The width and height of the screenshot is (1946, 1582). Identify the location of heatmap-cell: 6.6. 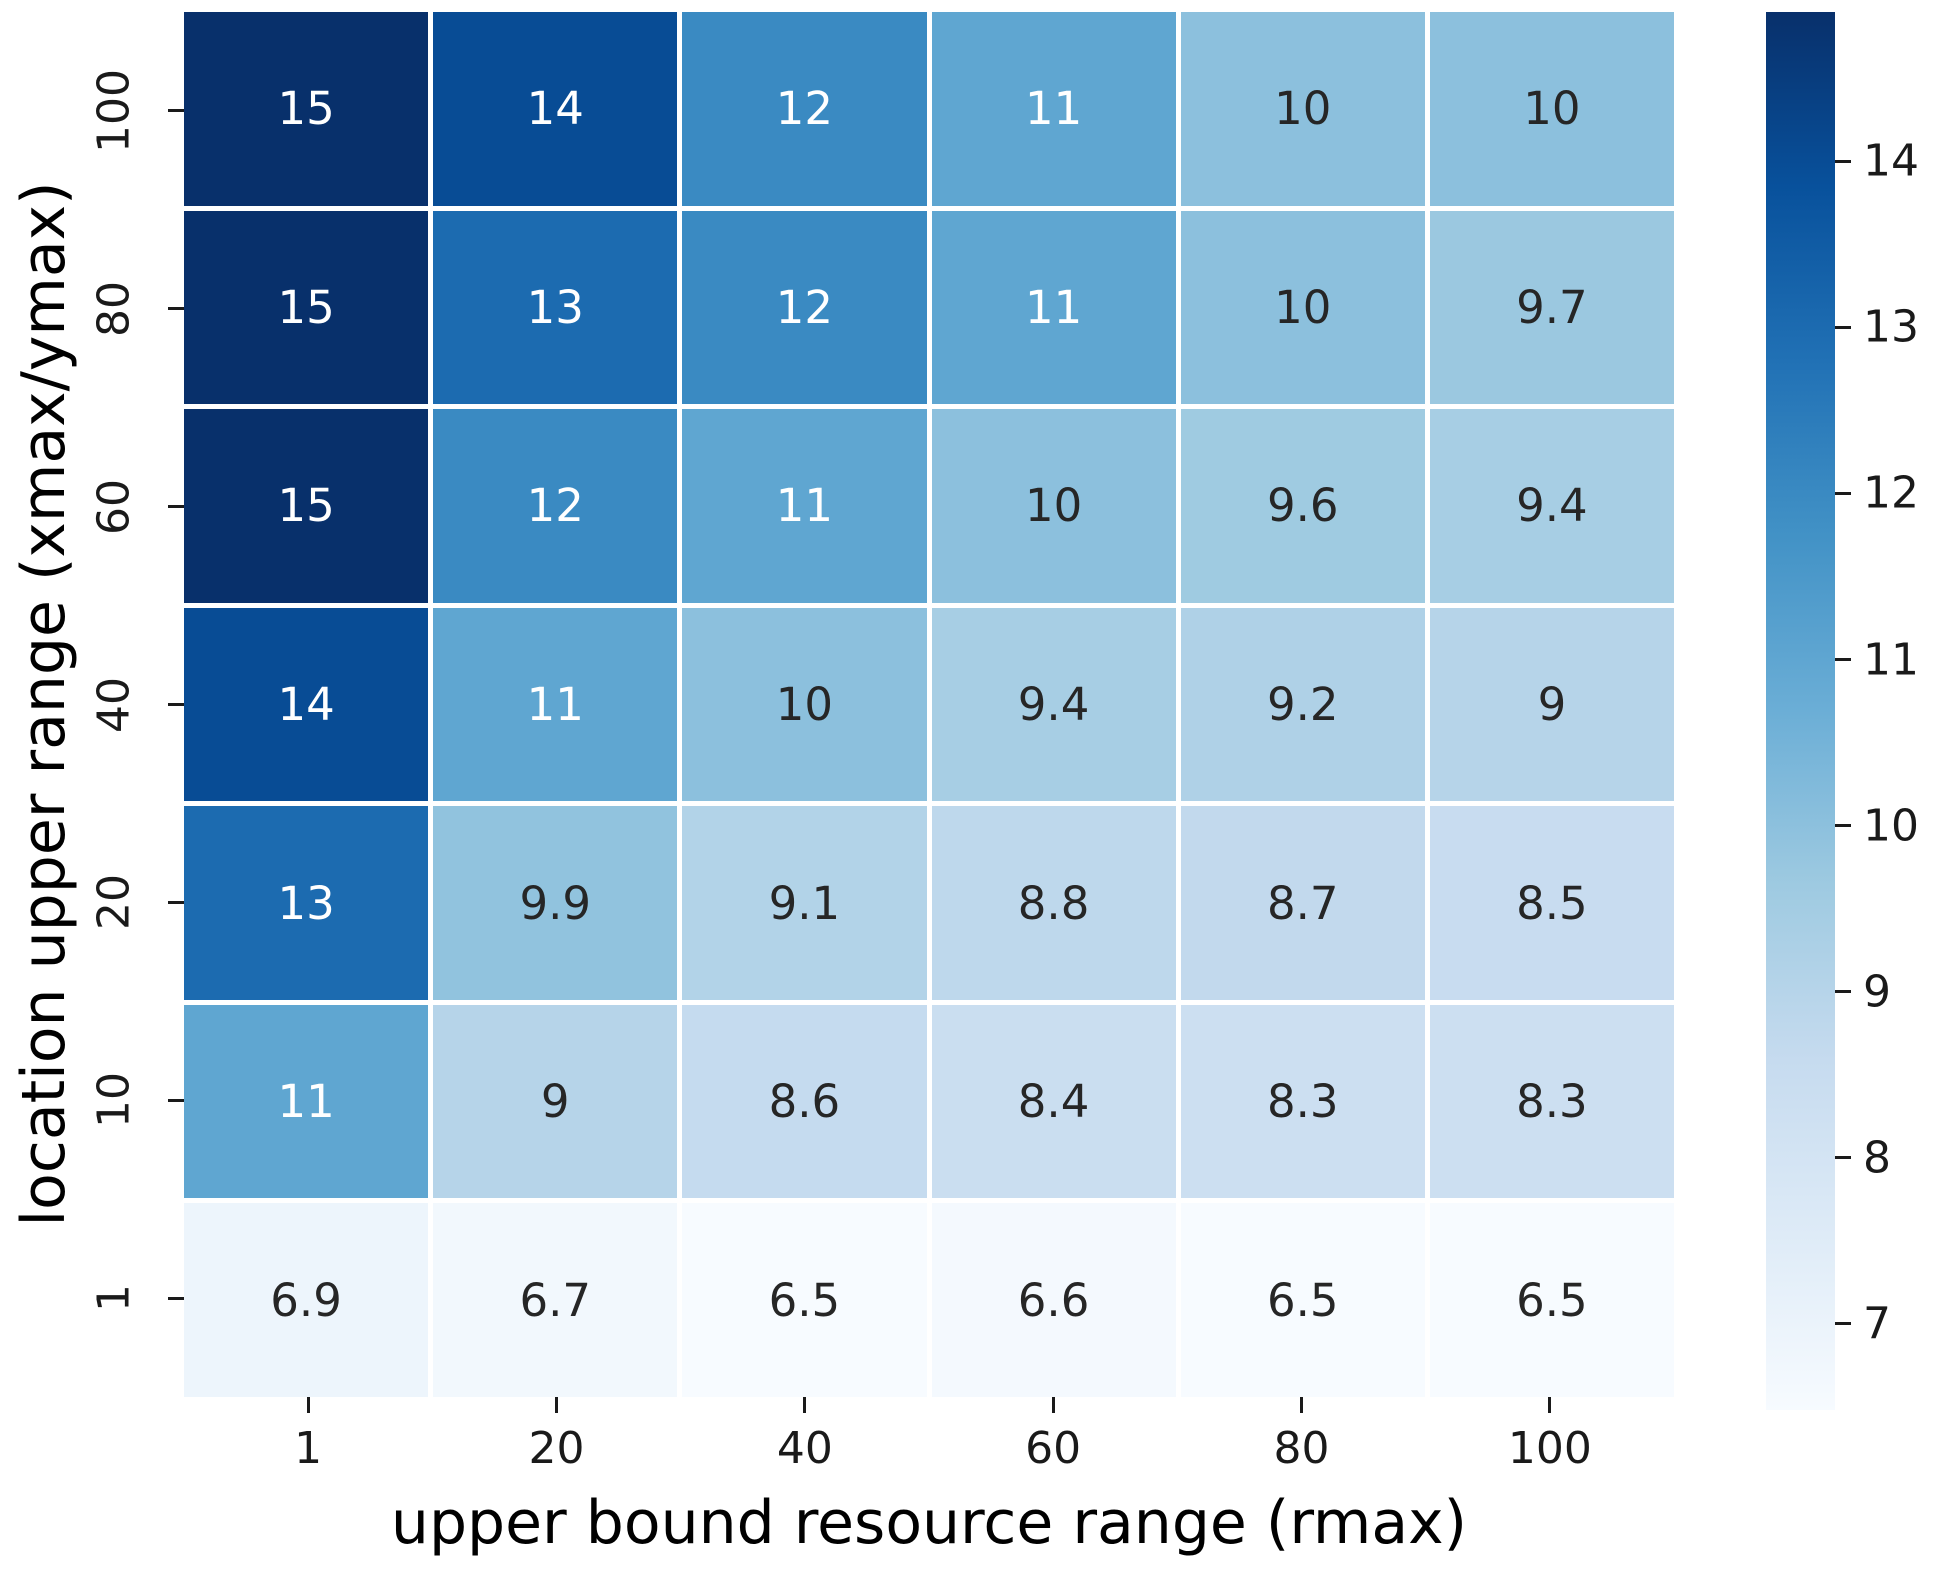
(1053, 1300).